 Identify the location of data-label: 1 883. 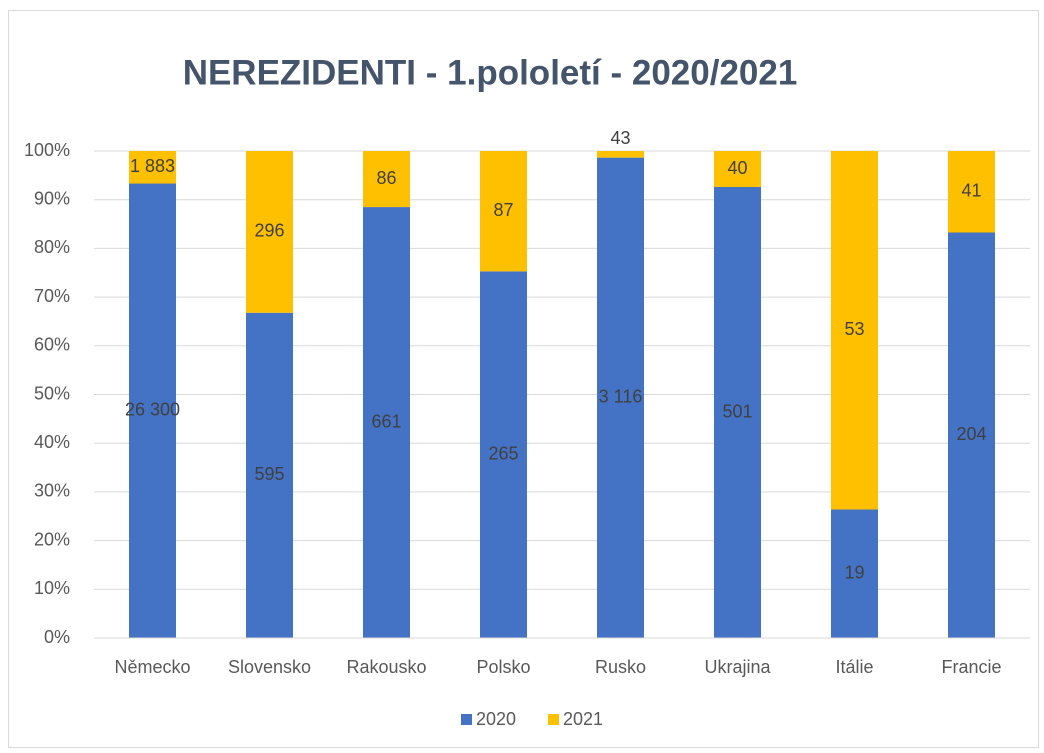
(152, 166).